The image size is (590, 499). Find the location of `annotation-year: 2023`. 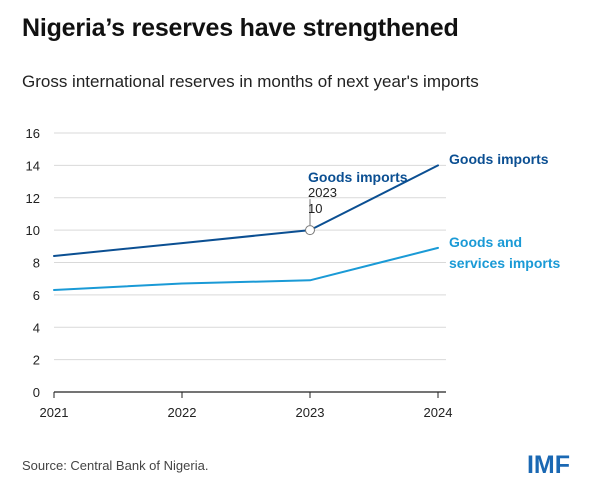

annotation-year: 2023 is located at coordinates (322, 192).